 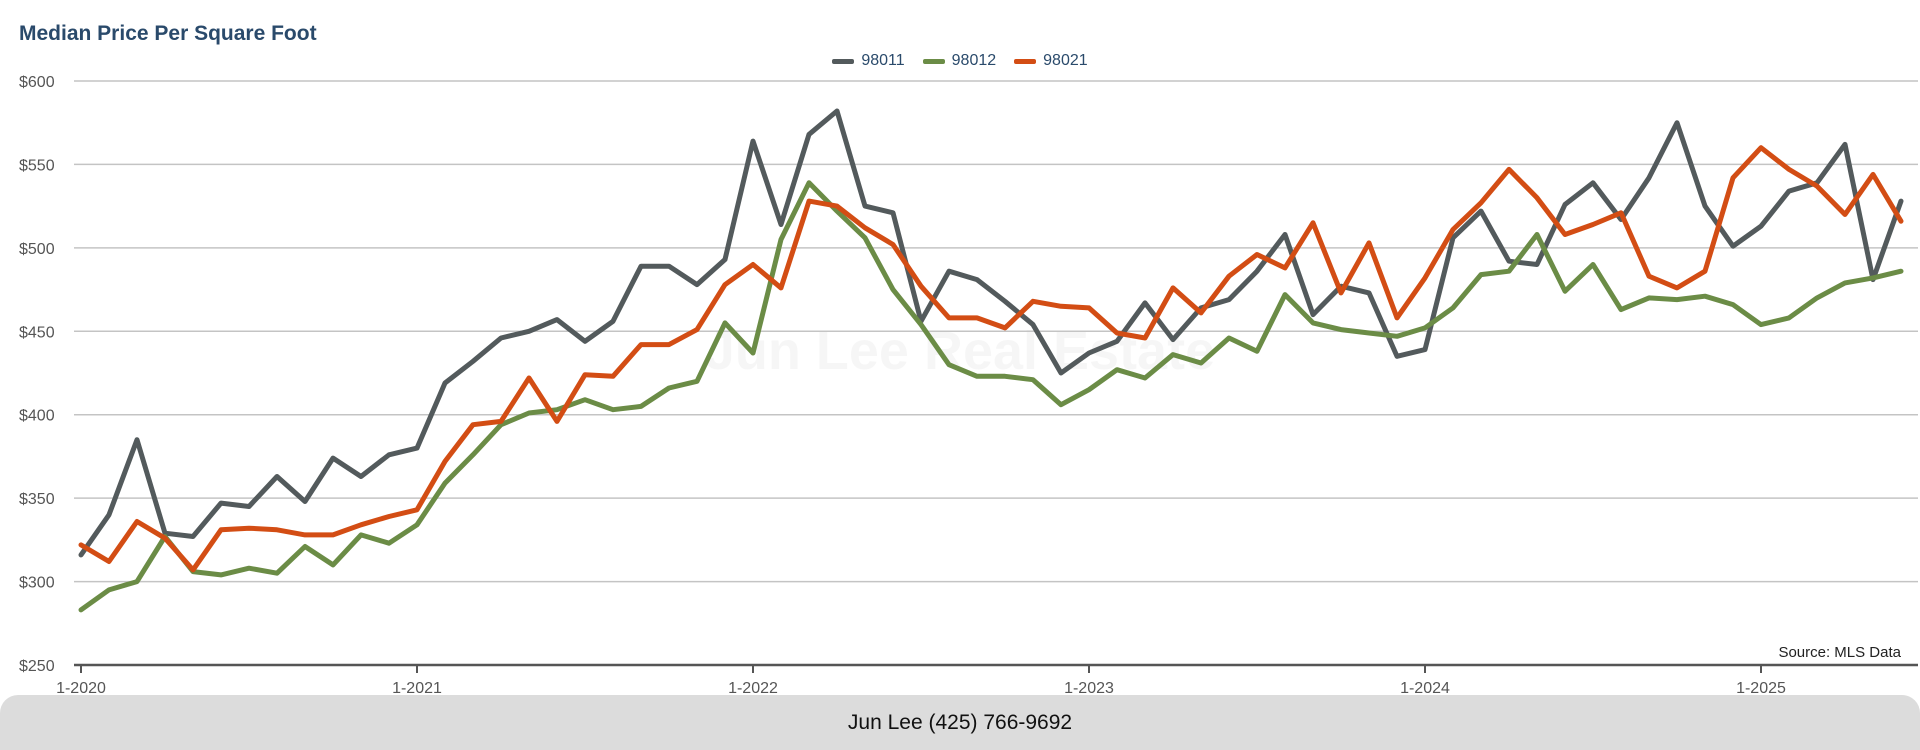 What do you see at coordinates (417, 687) in the screenshot?
I see `x-tick-label: 1-2021` at bounding box center [417, 687].